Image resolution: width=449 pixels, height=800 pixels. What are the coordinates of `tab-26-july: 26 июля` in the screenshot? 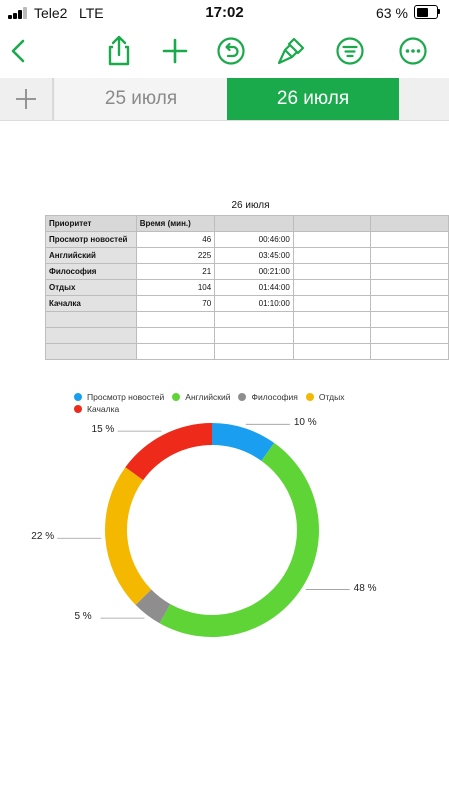 It's located at (313, 99).